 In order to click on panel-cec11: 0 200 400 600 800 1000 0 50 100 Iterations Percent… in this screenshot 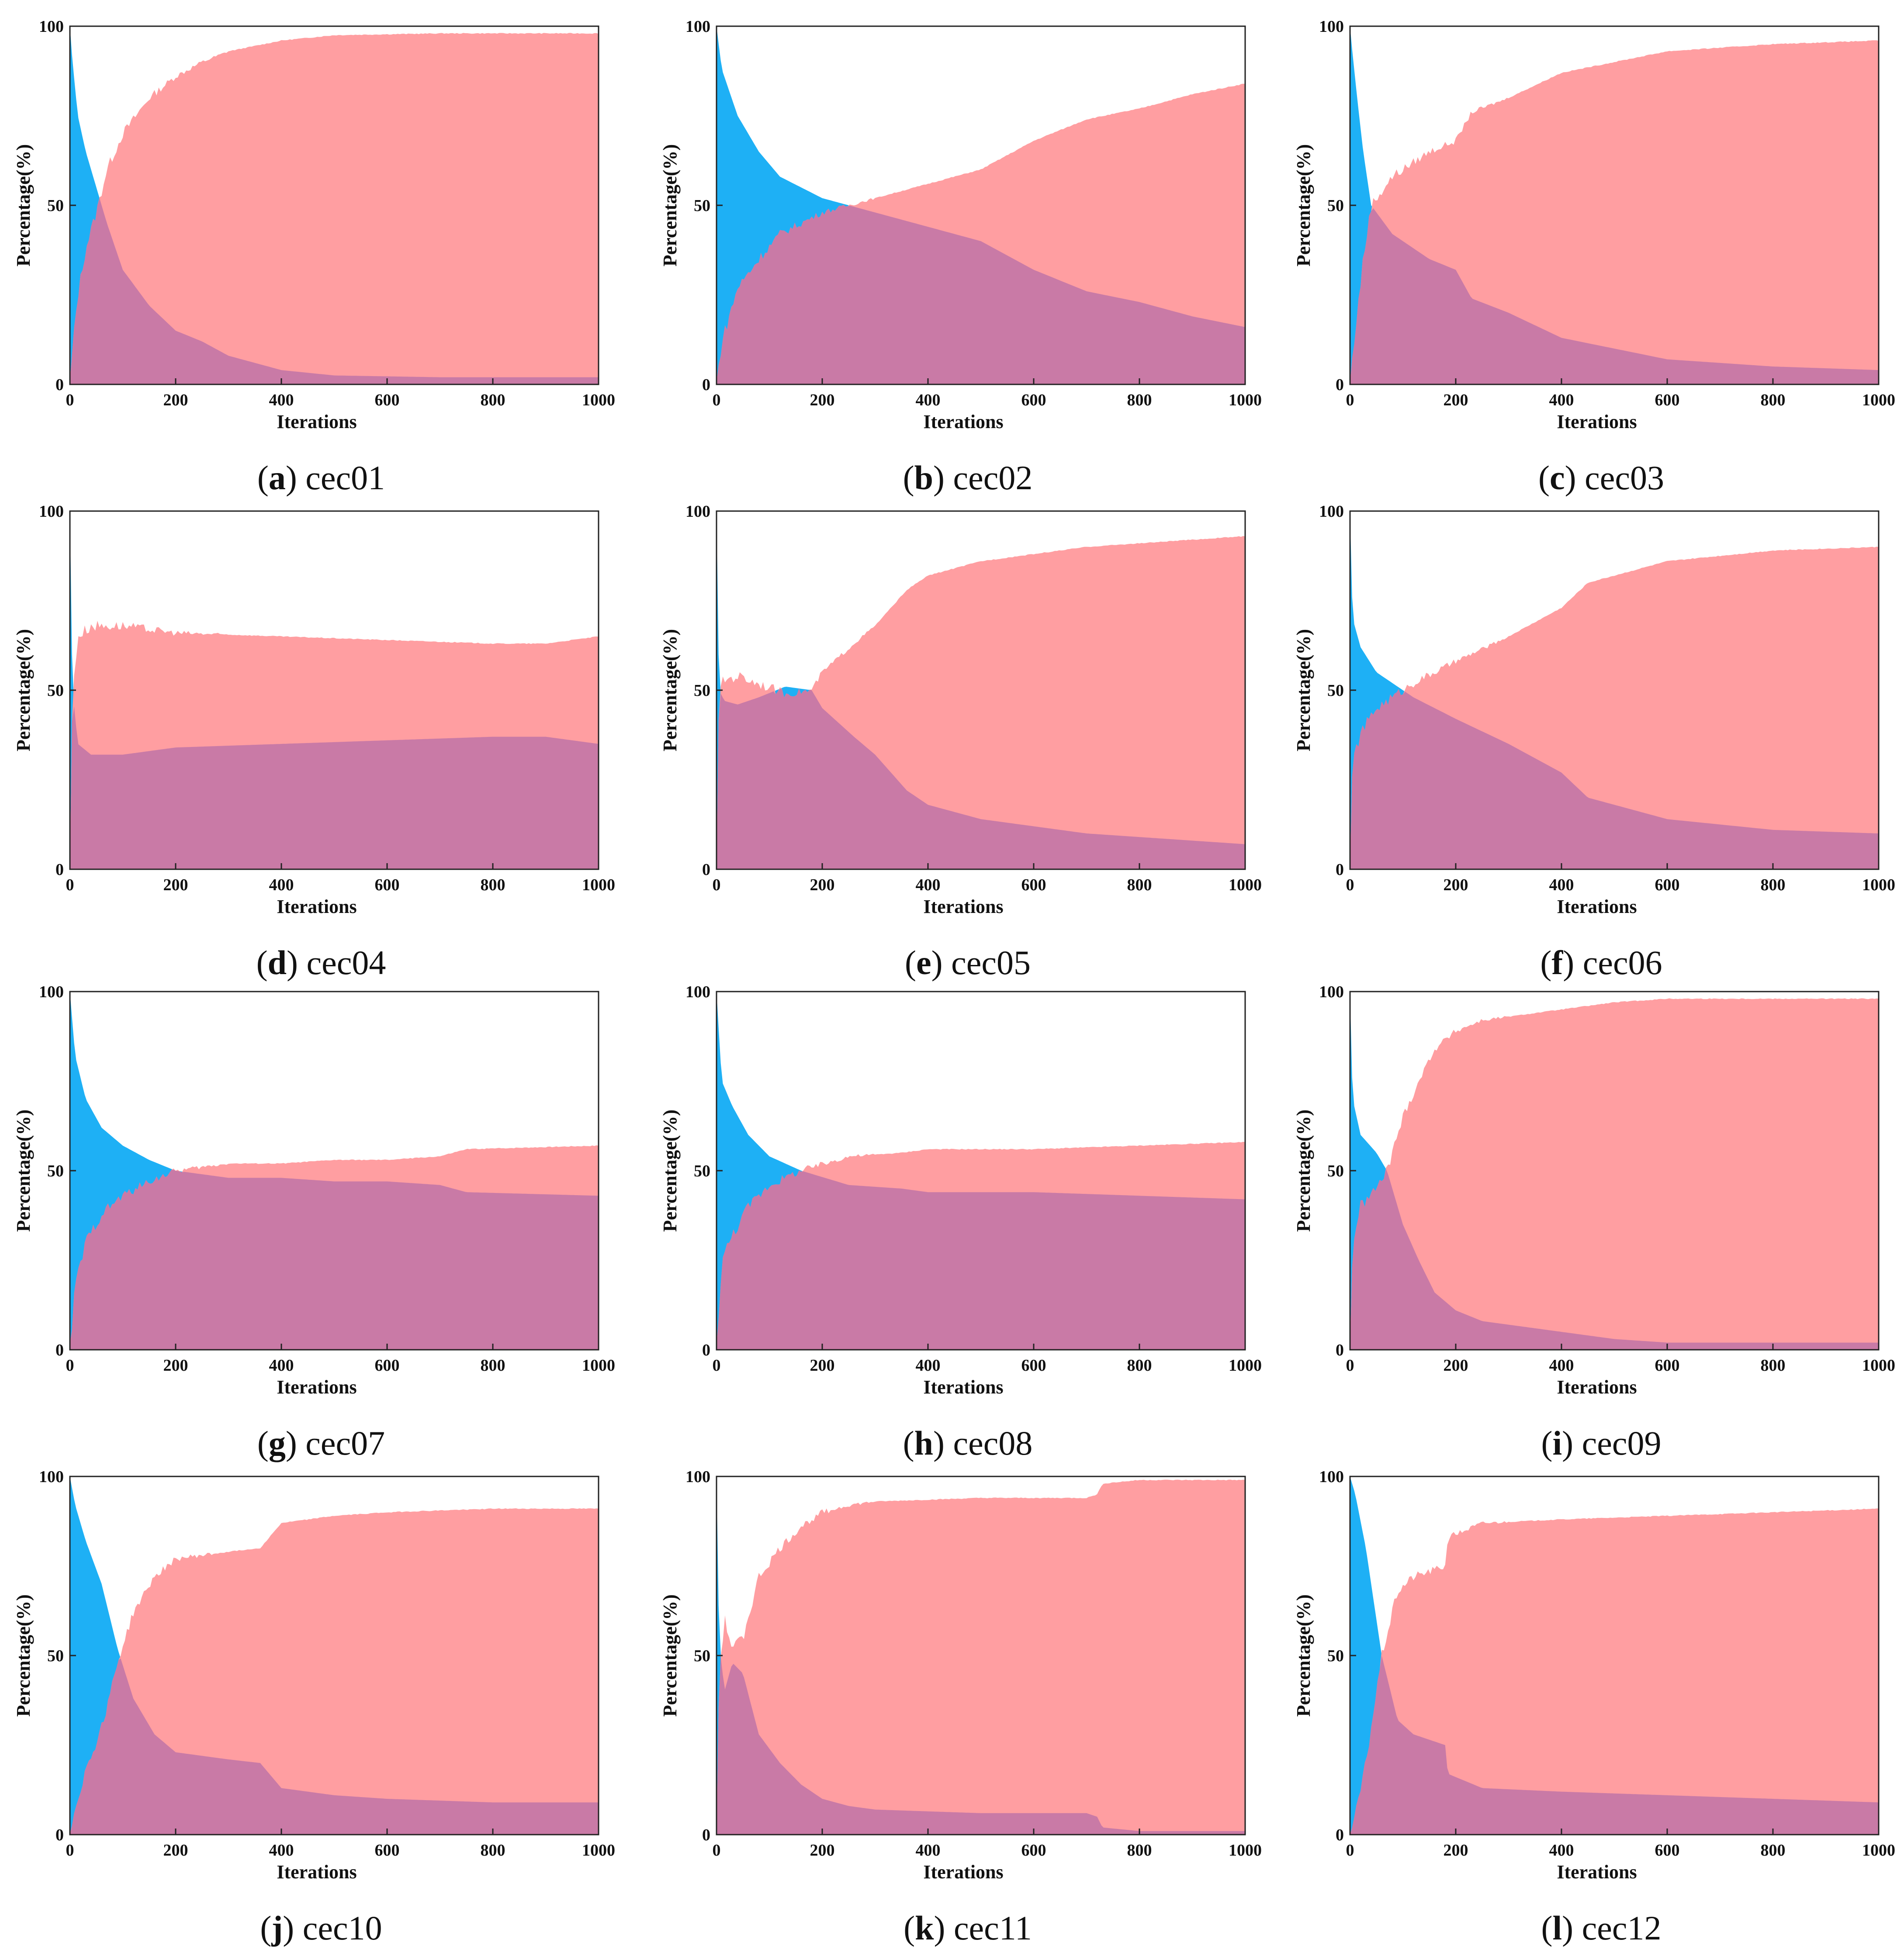, I will do `click(960, 1707)`.